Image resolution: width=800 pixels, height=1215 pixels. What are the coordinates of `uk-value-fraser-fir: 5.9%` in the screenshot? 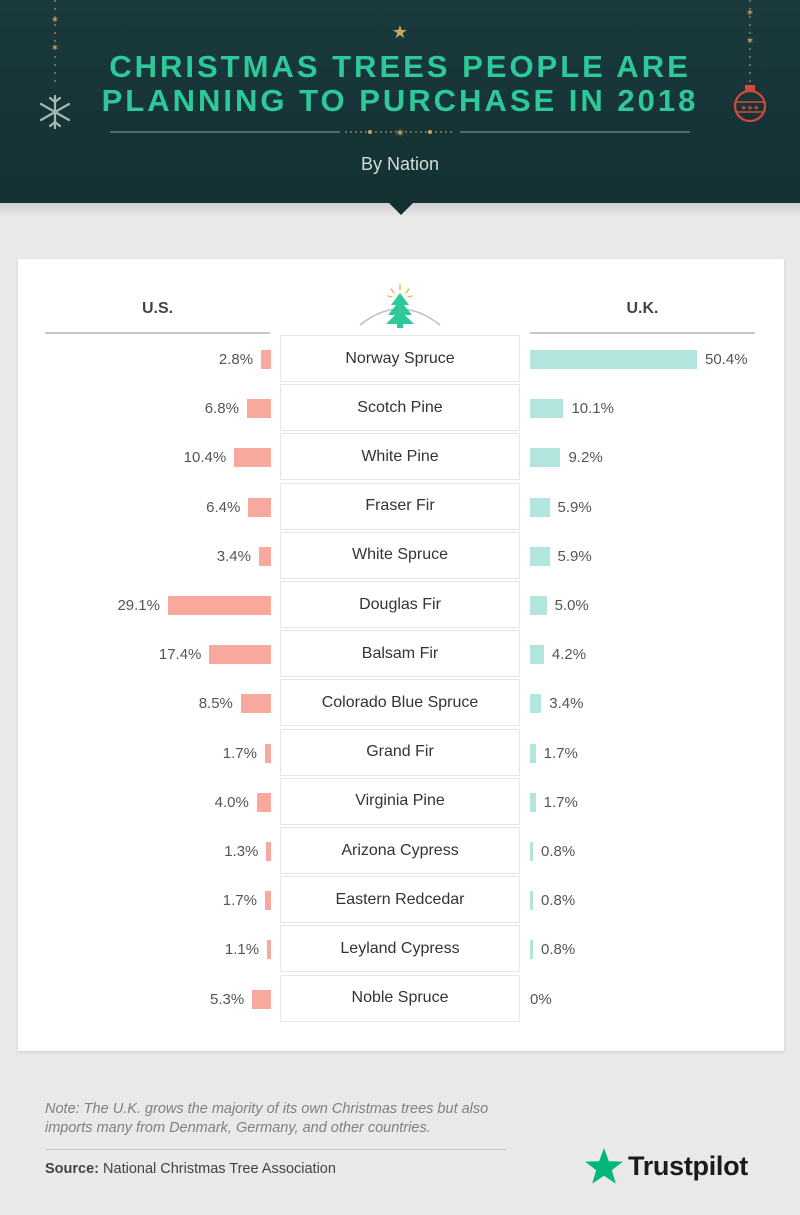 It's located at (574, 507).